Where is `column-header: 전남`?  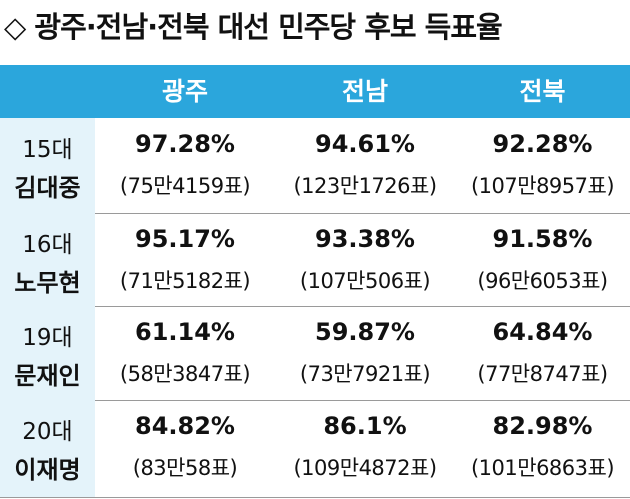
column-header: 전남 is located at coordinates (364, 91).